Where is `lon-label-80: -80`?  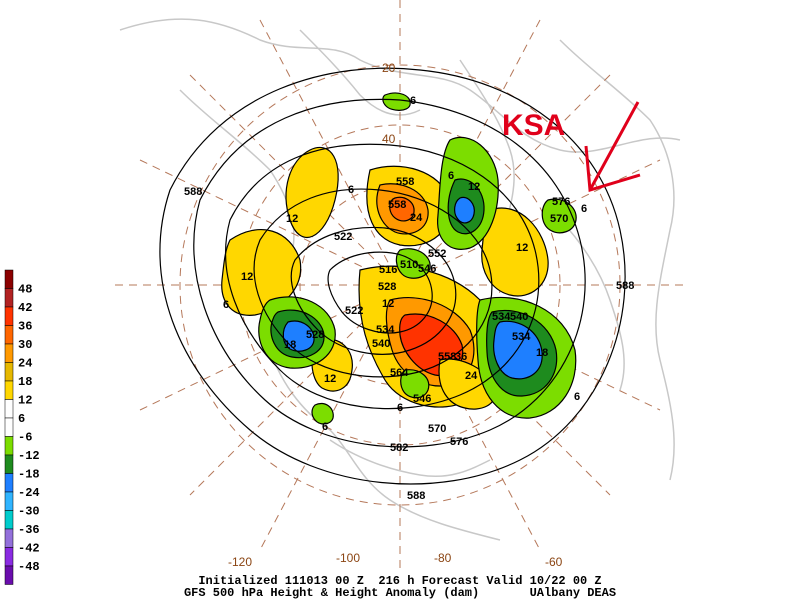 lon-label-80: -80 is located at coordinates (443, 558).